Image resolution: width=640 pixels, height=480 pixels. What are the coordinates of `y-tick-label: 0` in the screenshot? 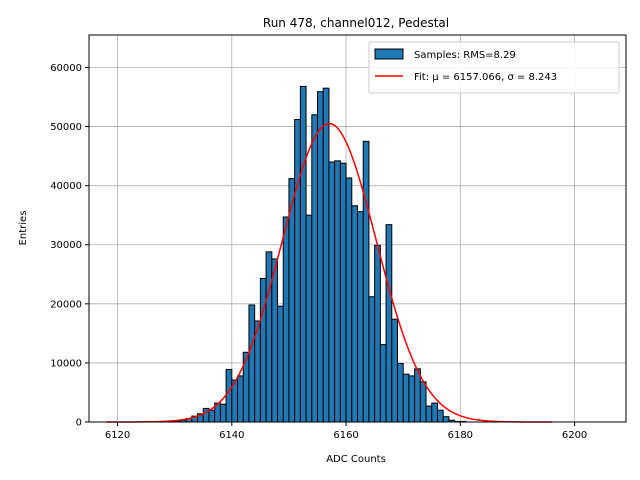 It's located at (79, 423).